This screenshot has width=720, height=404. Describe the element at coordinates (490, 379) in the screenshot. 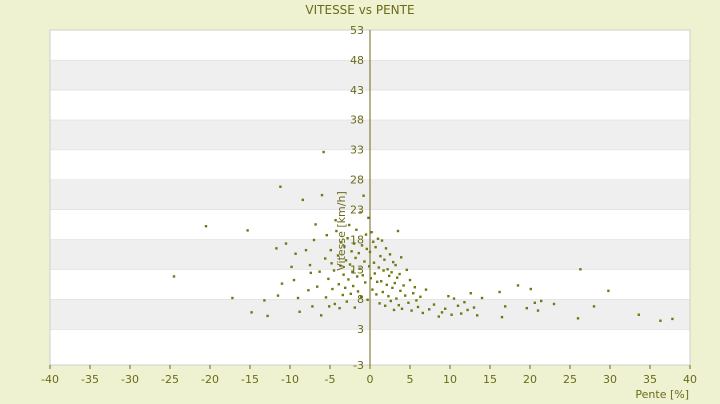

I see `x-tick-label: 15` at that location.